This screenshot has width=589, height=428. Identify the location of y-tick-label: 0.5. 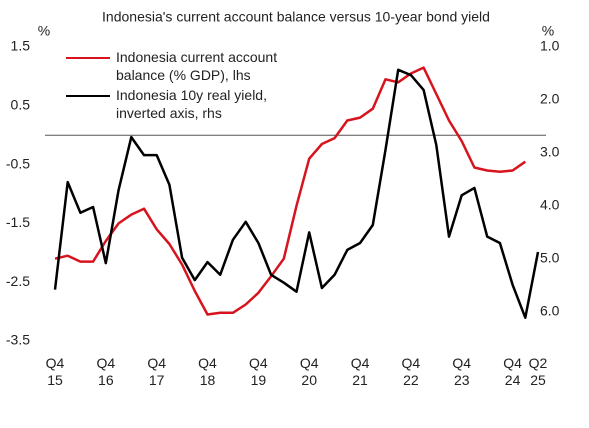
(21, 105).